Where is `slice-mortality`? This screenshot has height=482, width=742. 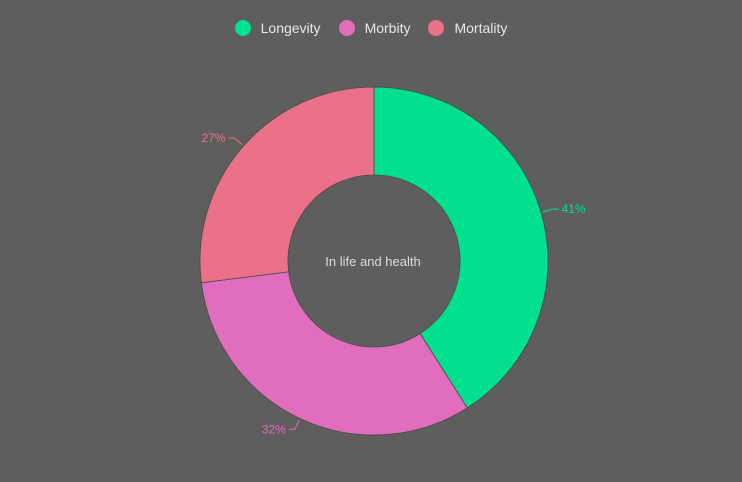
slice-mortality is located at coordinates (287, 185).